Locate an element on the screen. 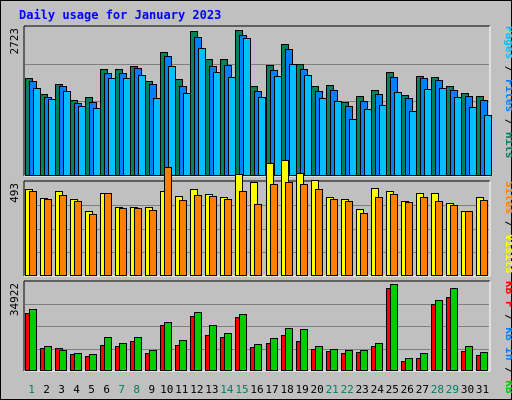 The height and width of the screenshot is (400, 512). x-tick-label-29: 29 is located at coordinates (452, 389).